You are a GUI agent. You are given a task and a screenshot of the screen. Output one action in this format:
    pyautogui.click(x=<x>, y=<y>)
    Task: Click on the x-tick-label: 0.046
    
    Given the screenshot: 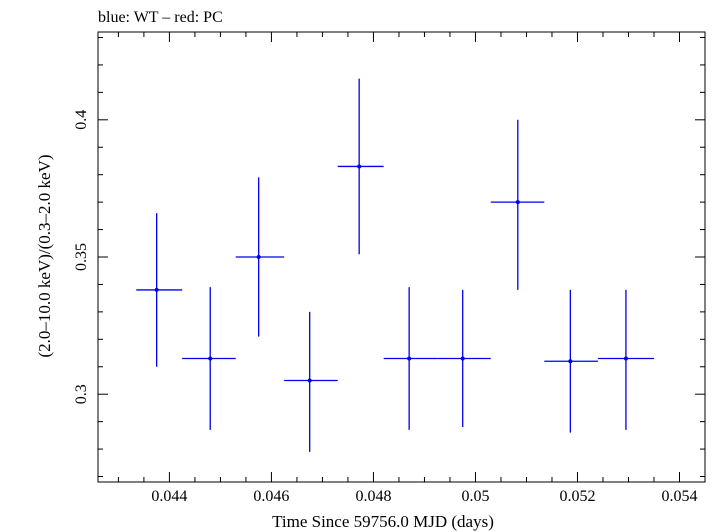 What is the action you would take?
    pyautogui.click(x=271, y=496)
    